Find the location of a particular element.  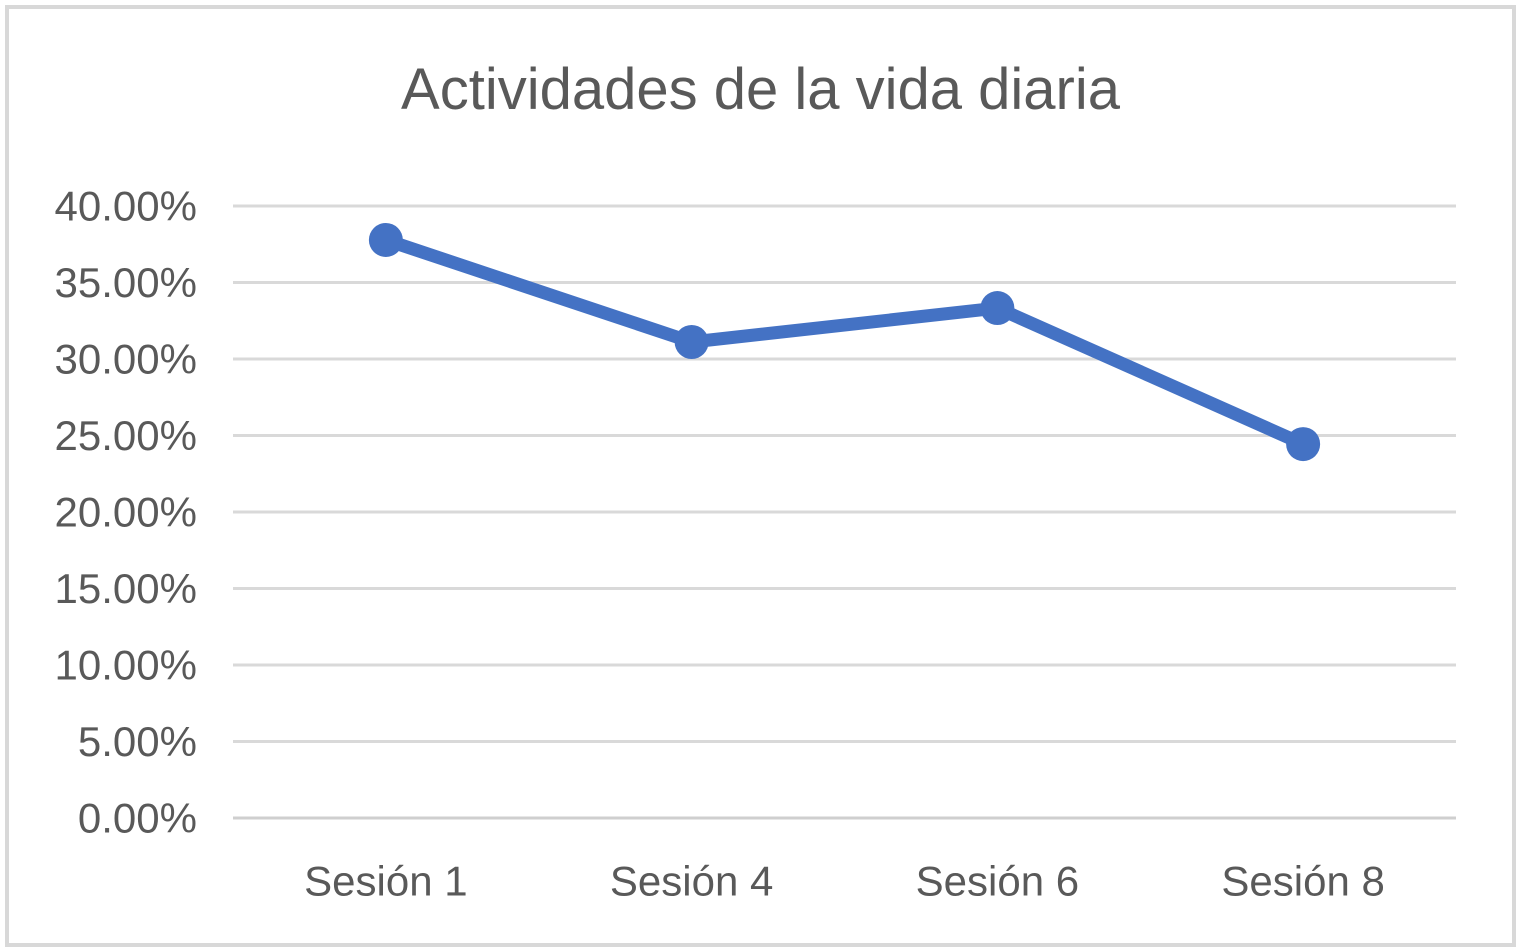

x-axis-tick-label: Sesión 1 is located at coordinates (385, 881).